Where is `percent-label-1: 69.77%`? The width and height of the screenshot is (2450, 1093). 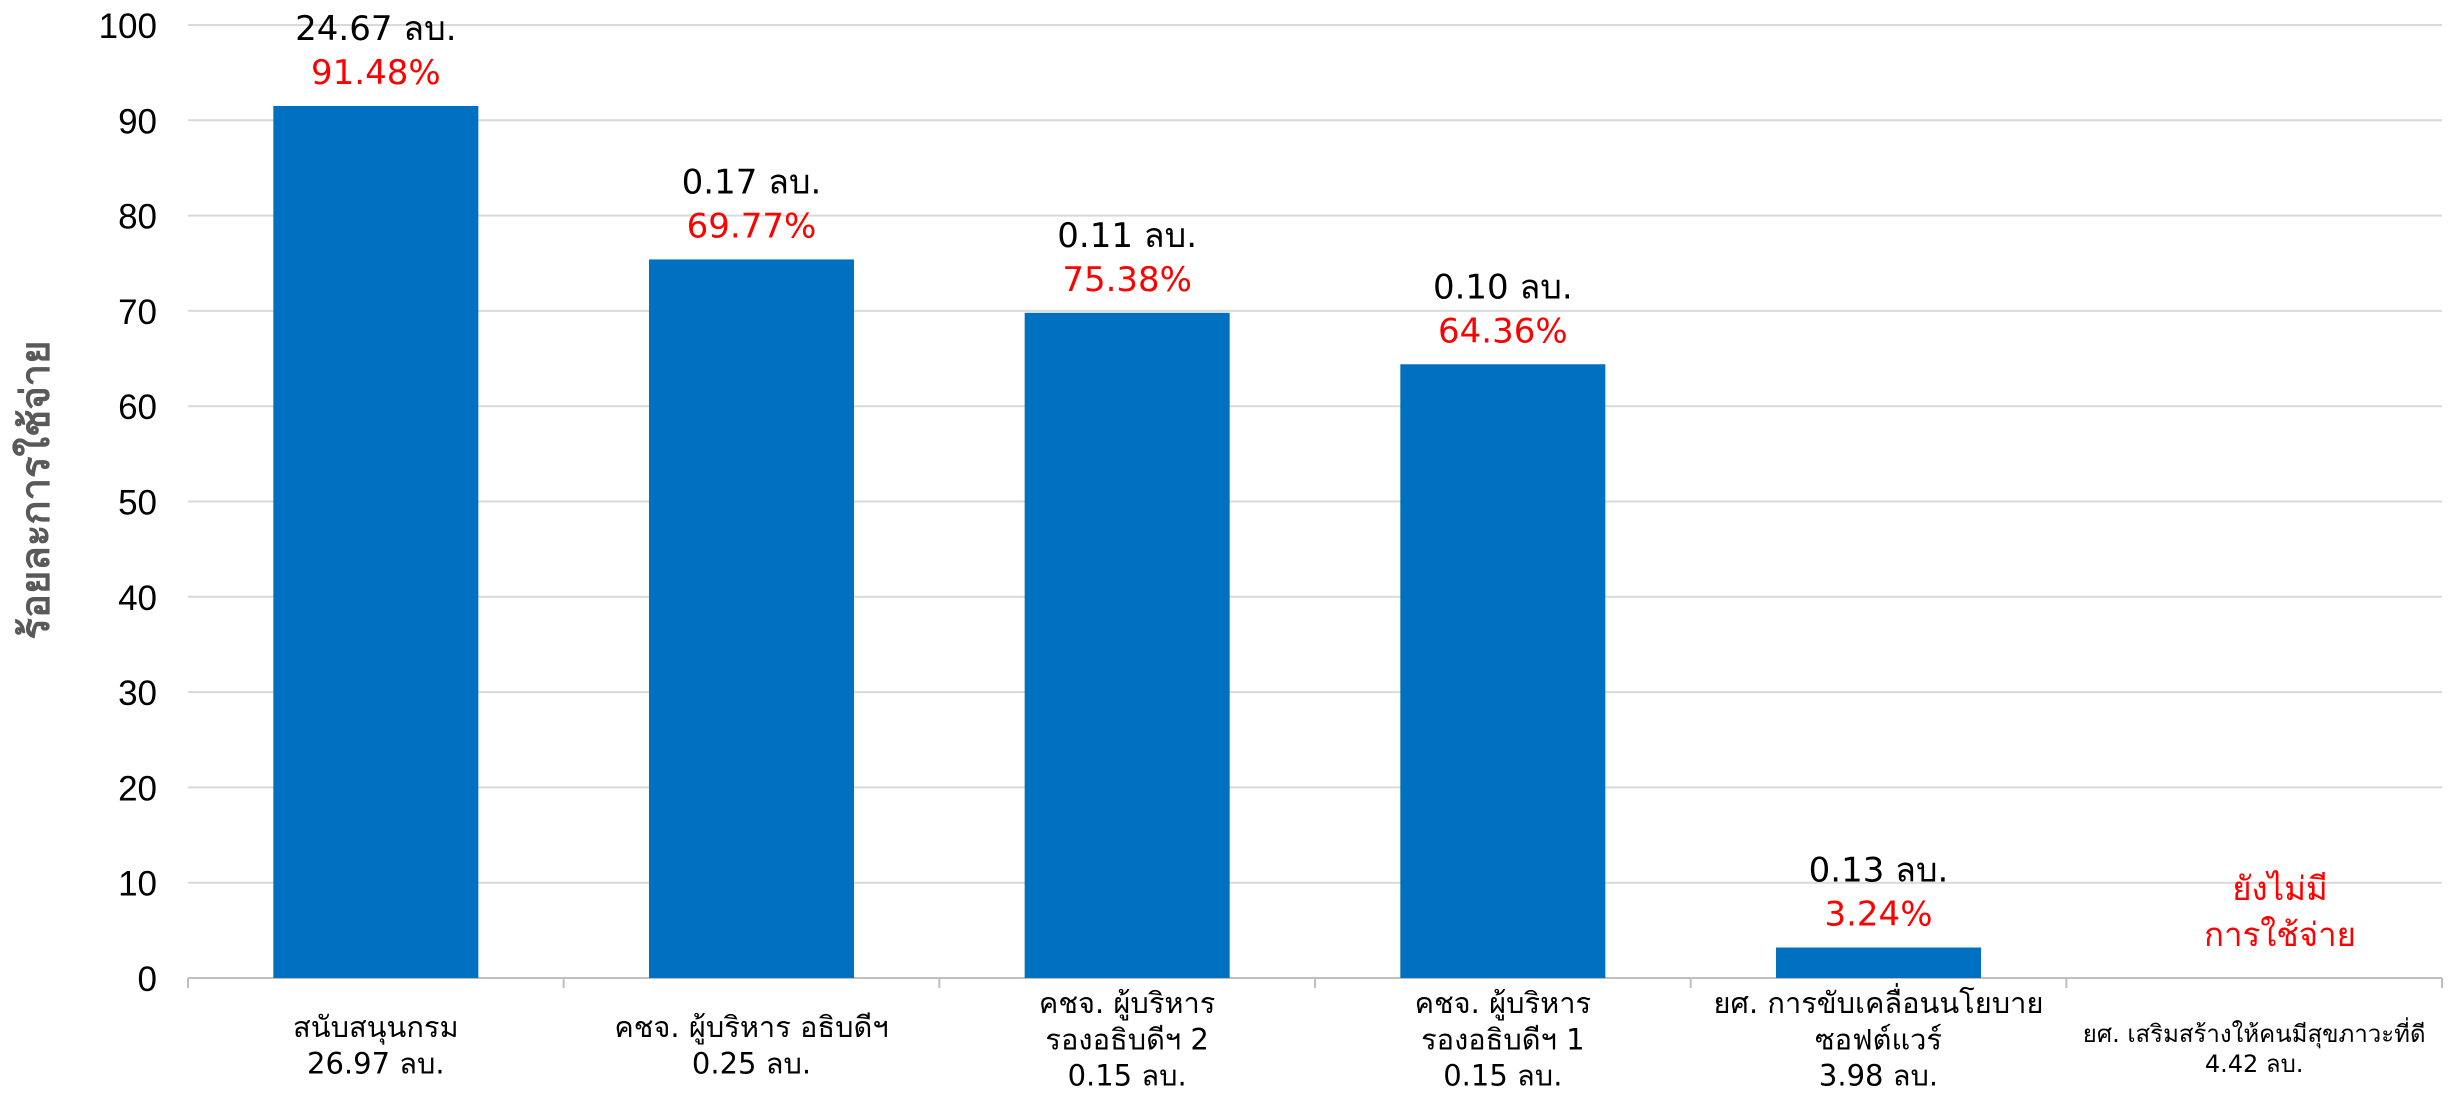
percent-label-1: 69.77% is located at coordinates (752, 226).